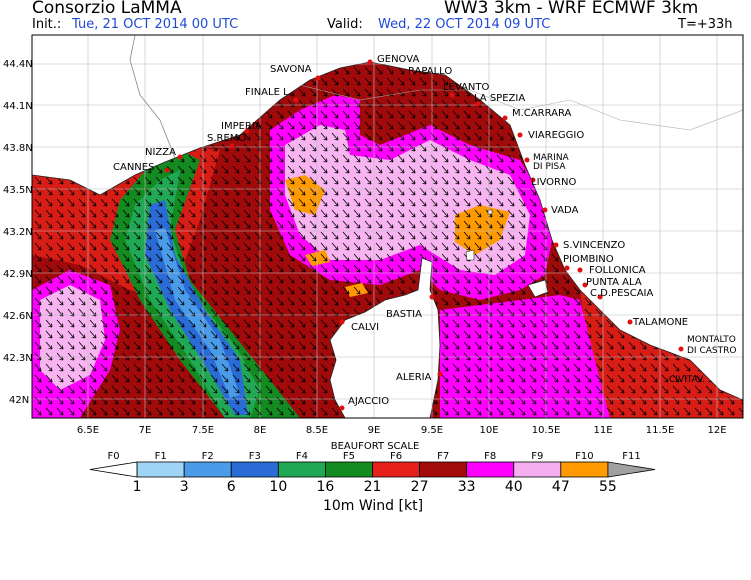 This screenshot has height=580, width=751. I want to click on place-label: S.REMO, so click(226, 138).